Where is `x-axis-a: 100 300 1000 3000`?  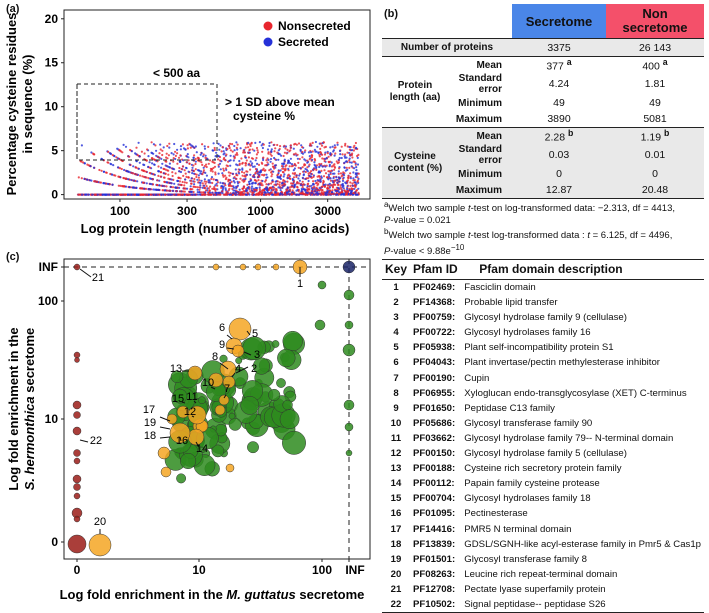
x-axis-a: 100 300 1000 3000 is located at coordinates (225, 208).